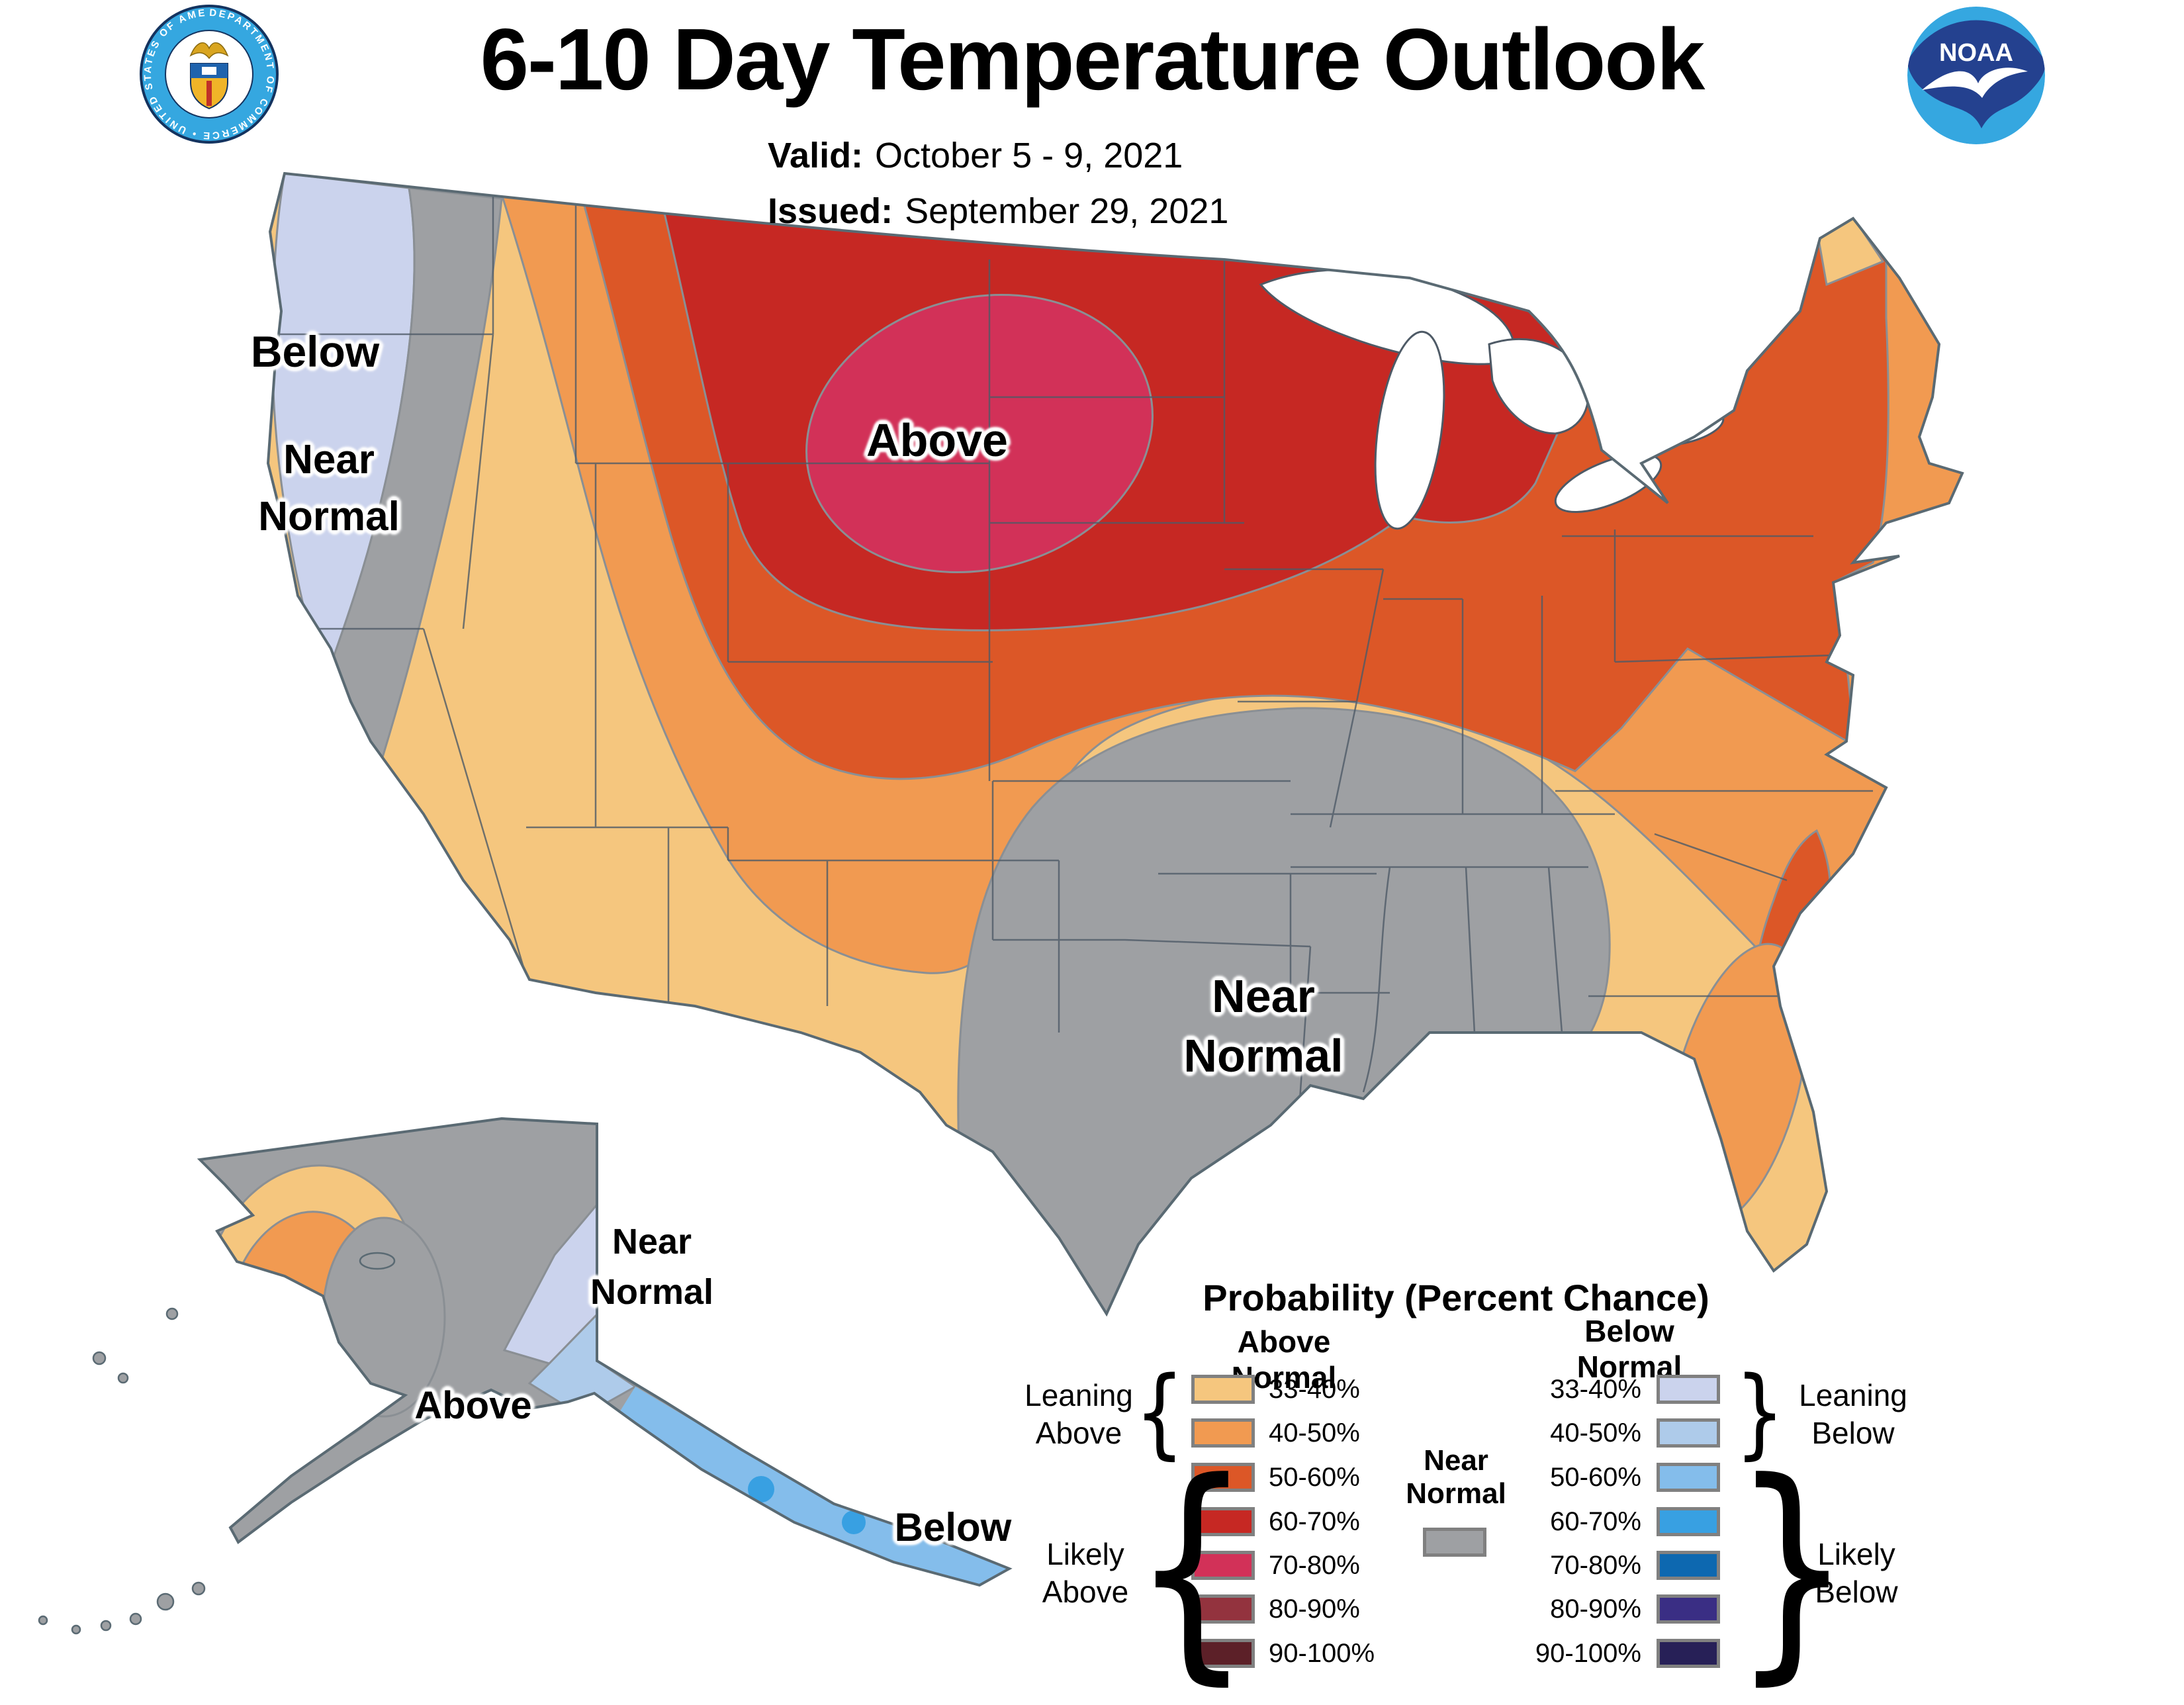 This screenshot has width=2184, height=1705. What do you see at coordinates (1085, 1573) in the screenshot?
I see `legend-likely-above: Likely Above` at bounding box center [1085, 1573].